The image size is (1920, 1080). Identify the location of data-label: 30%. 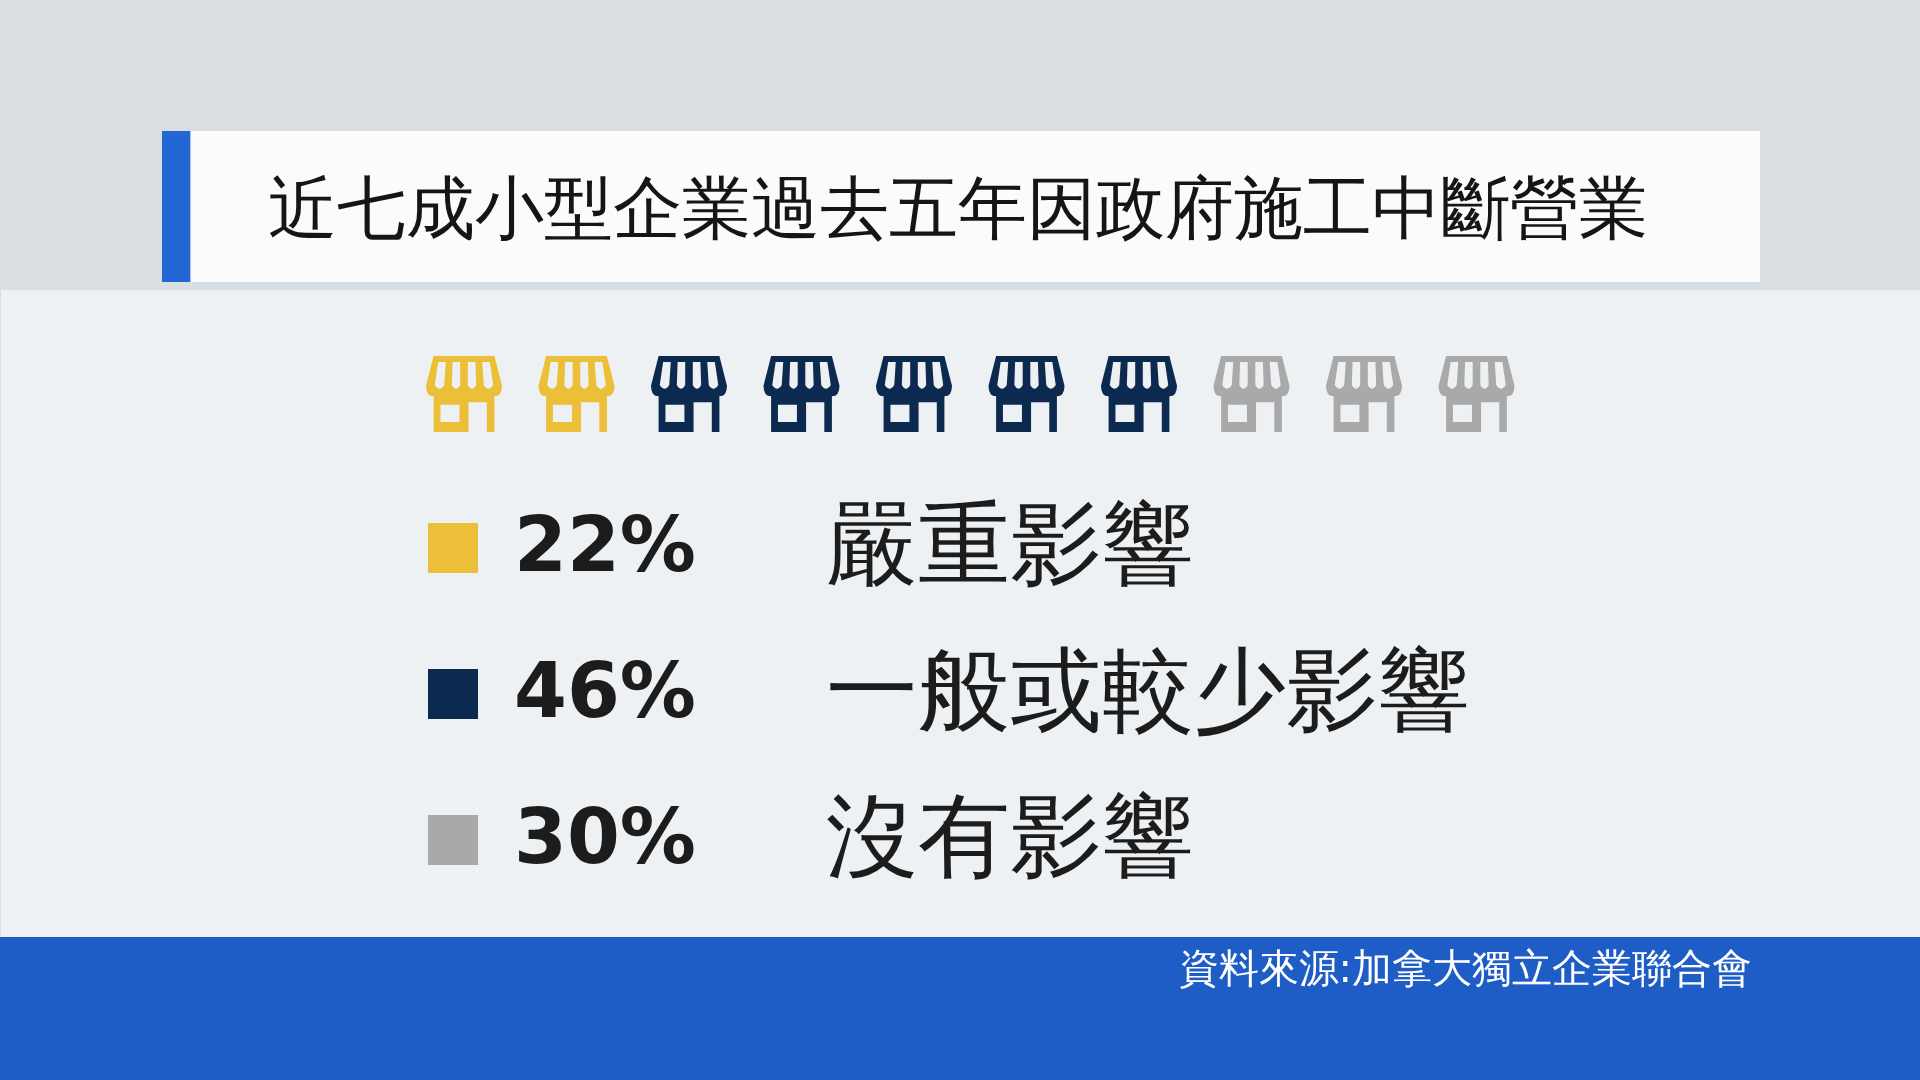
(605, 836).